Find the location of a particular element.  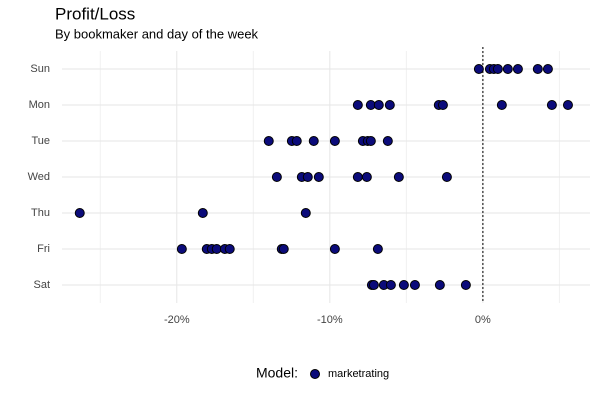

y-tick-label: Wed is located at coordinates (39, 177).